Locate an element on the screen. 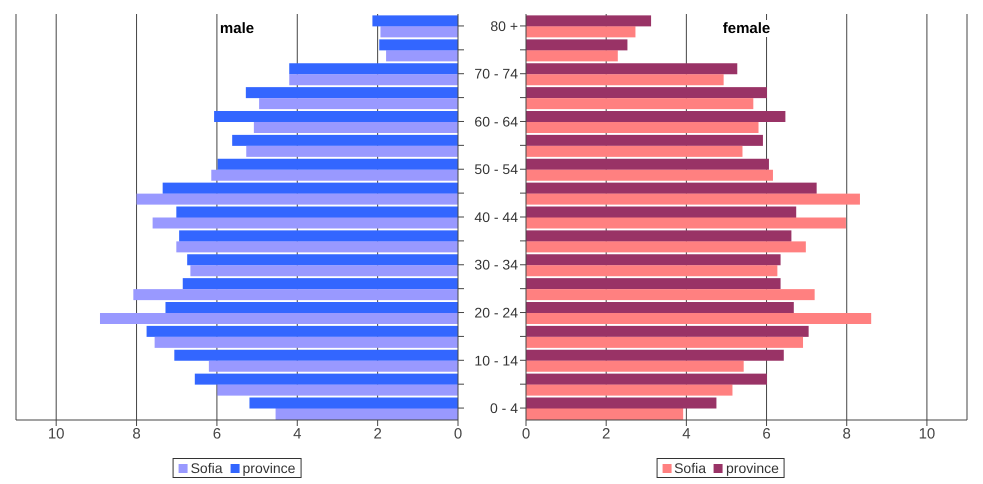 This screenshot has width=983, height=484. y-tick-label: 0 - 4 is located at coordinates (504, 408).